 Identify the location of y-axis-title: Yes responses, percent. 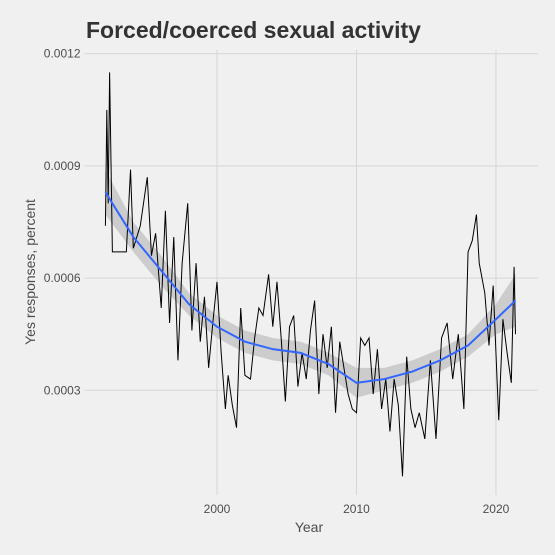
(30, 272).